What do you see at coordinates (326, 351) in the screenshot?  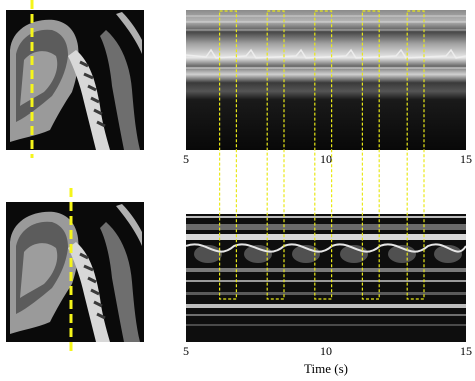 I see `x-tick-label-bottom-10: 10` at bounding box center [326, 351].